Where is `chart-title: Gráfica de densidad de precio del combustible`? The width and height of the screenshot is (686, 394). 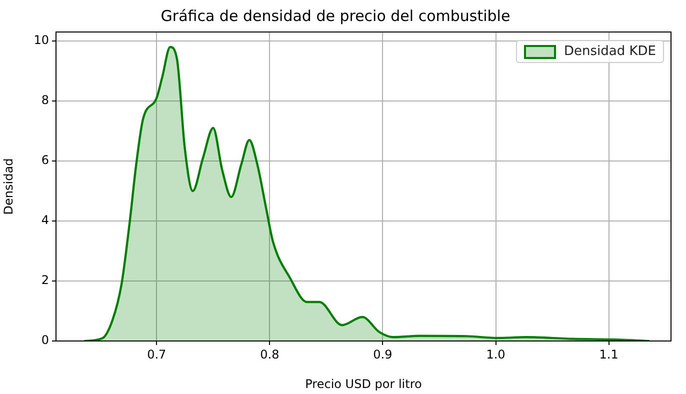
chart-title: Gráfica de densidad de precio del combustible is located at coordinates (335, 15).